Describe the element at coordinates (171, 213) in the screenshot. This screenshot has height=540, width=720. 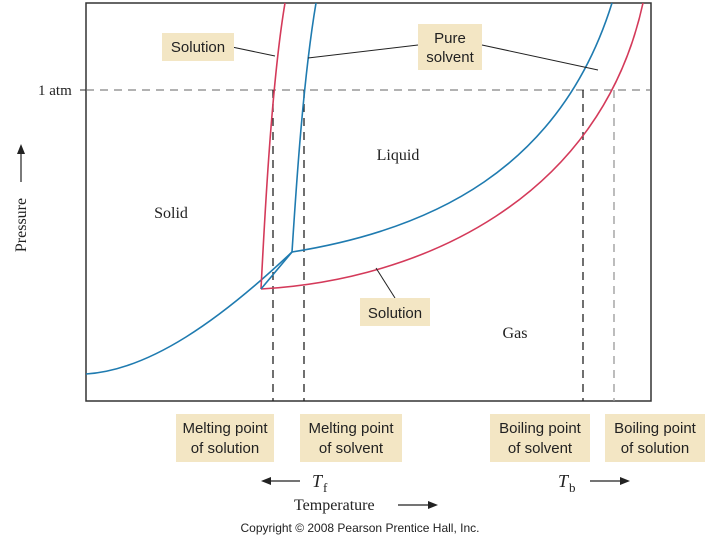
I see `solid-label: Solid` at that location.